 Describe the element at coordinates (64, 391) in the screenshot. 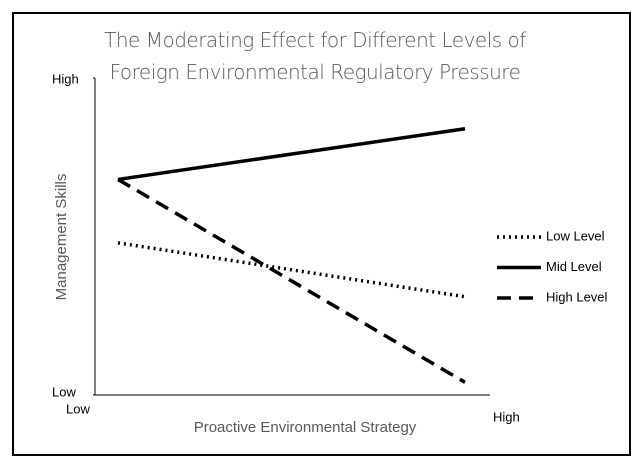

I see `y-tick-label: Low` at that location.